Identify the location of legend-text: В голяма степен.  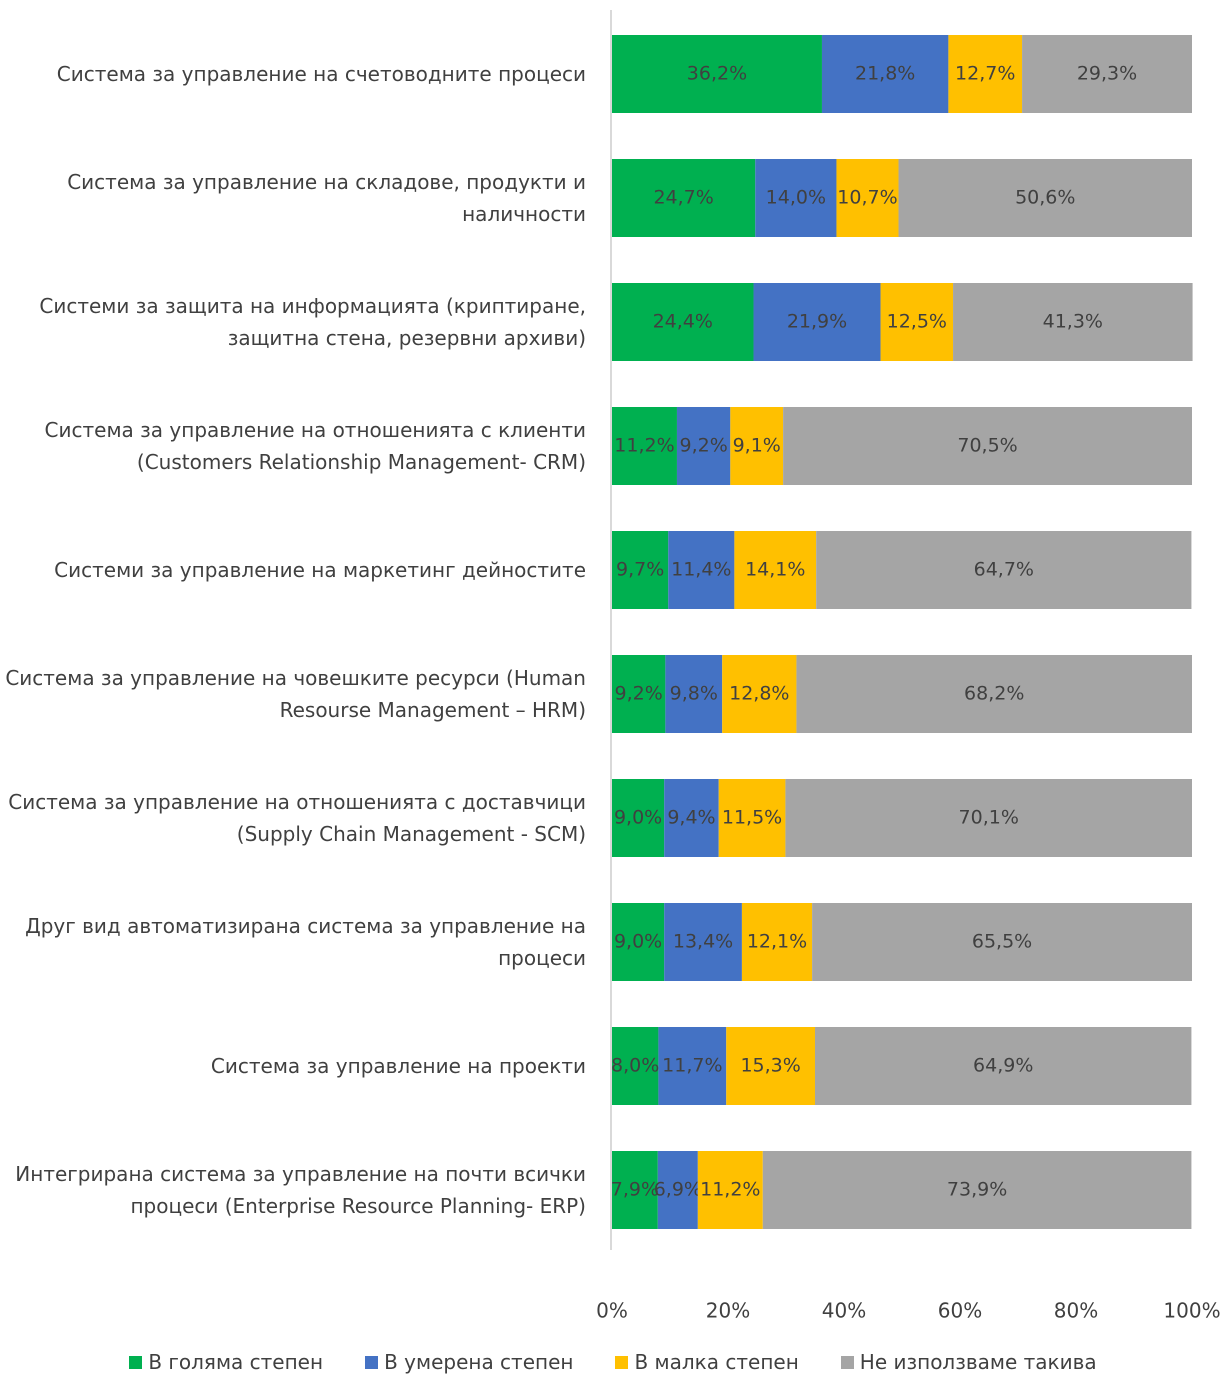
(236, 1362).